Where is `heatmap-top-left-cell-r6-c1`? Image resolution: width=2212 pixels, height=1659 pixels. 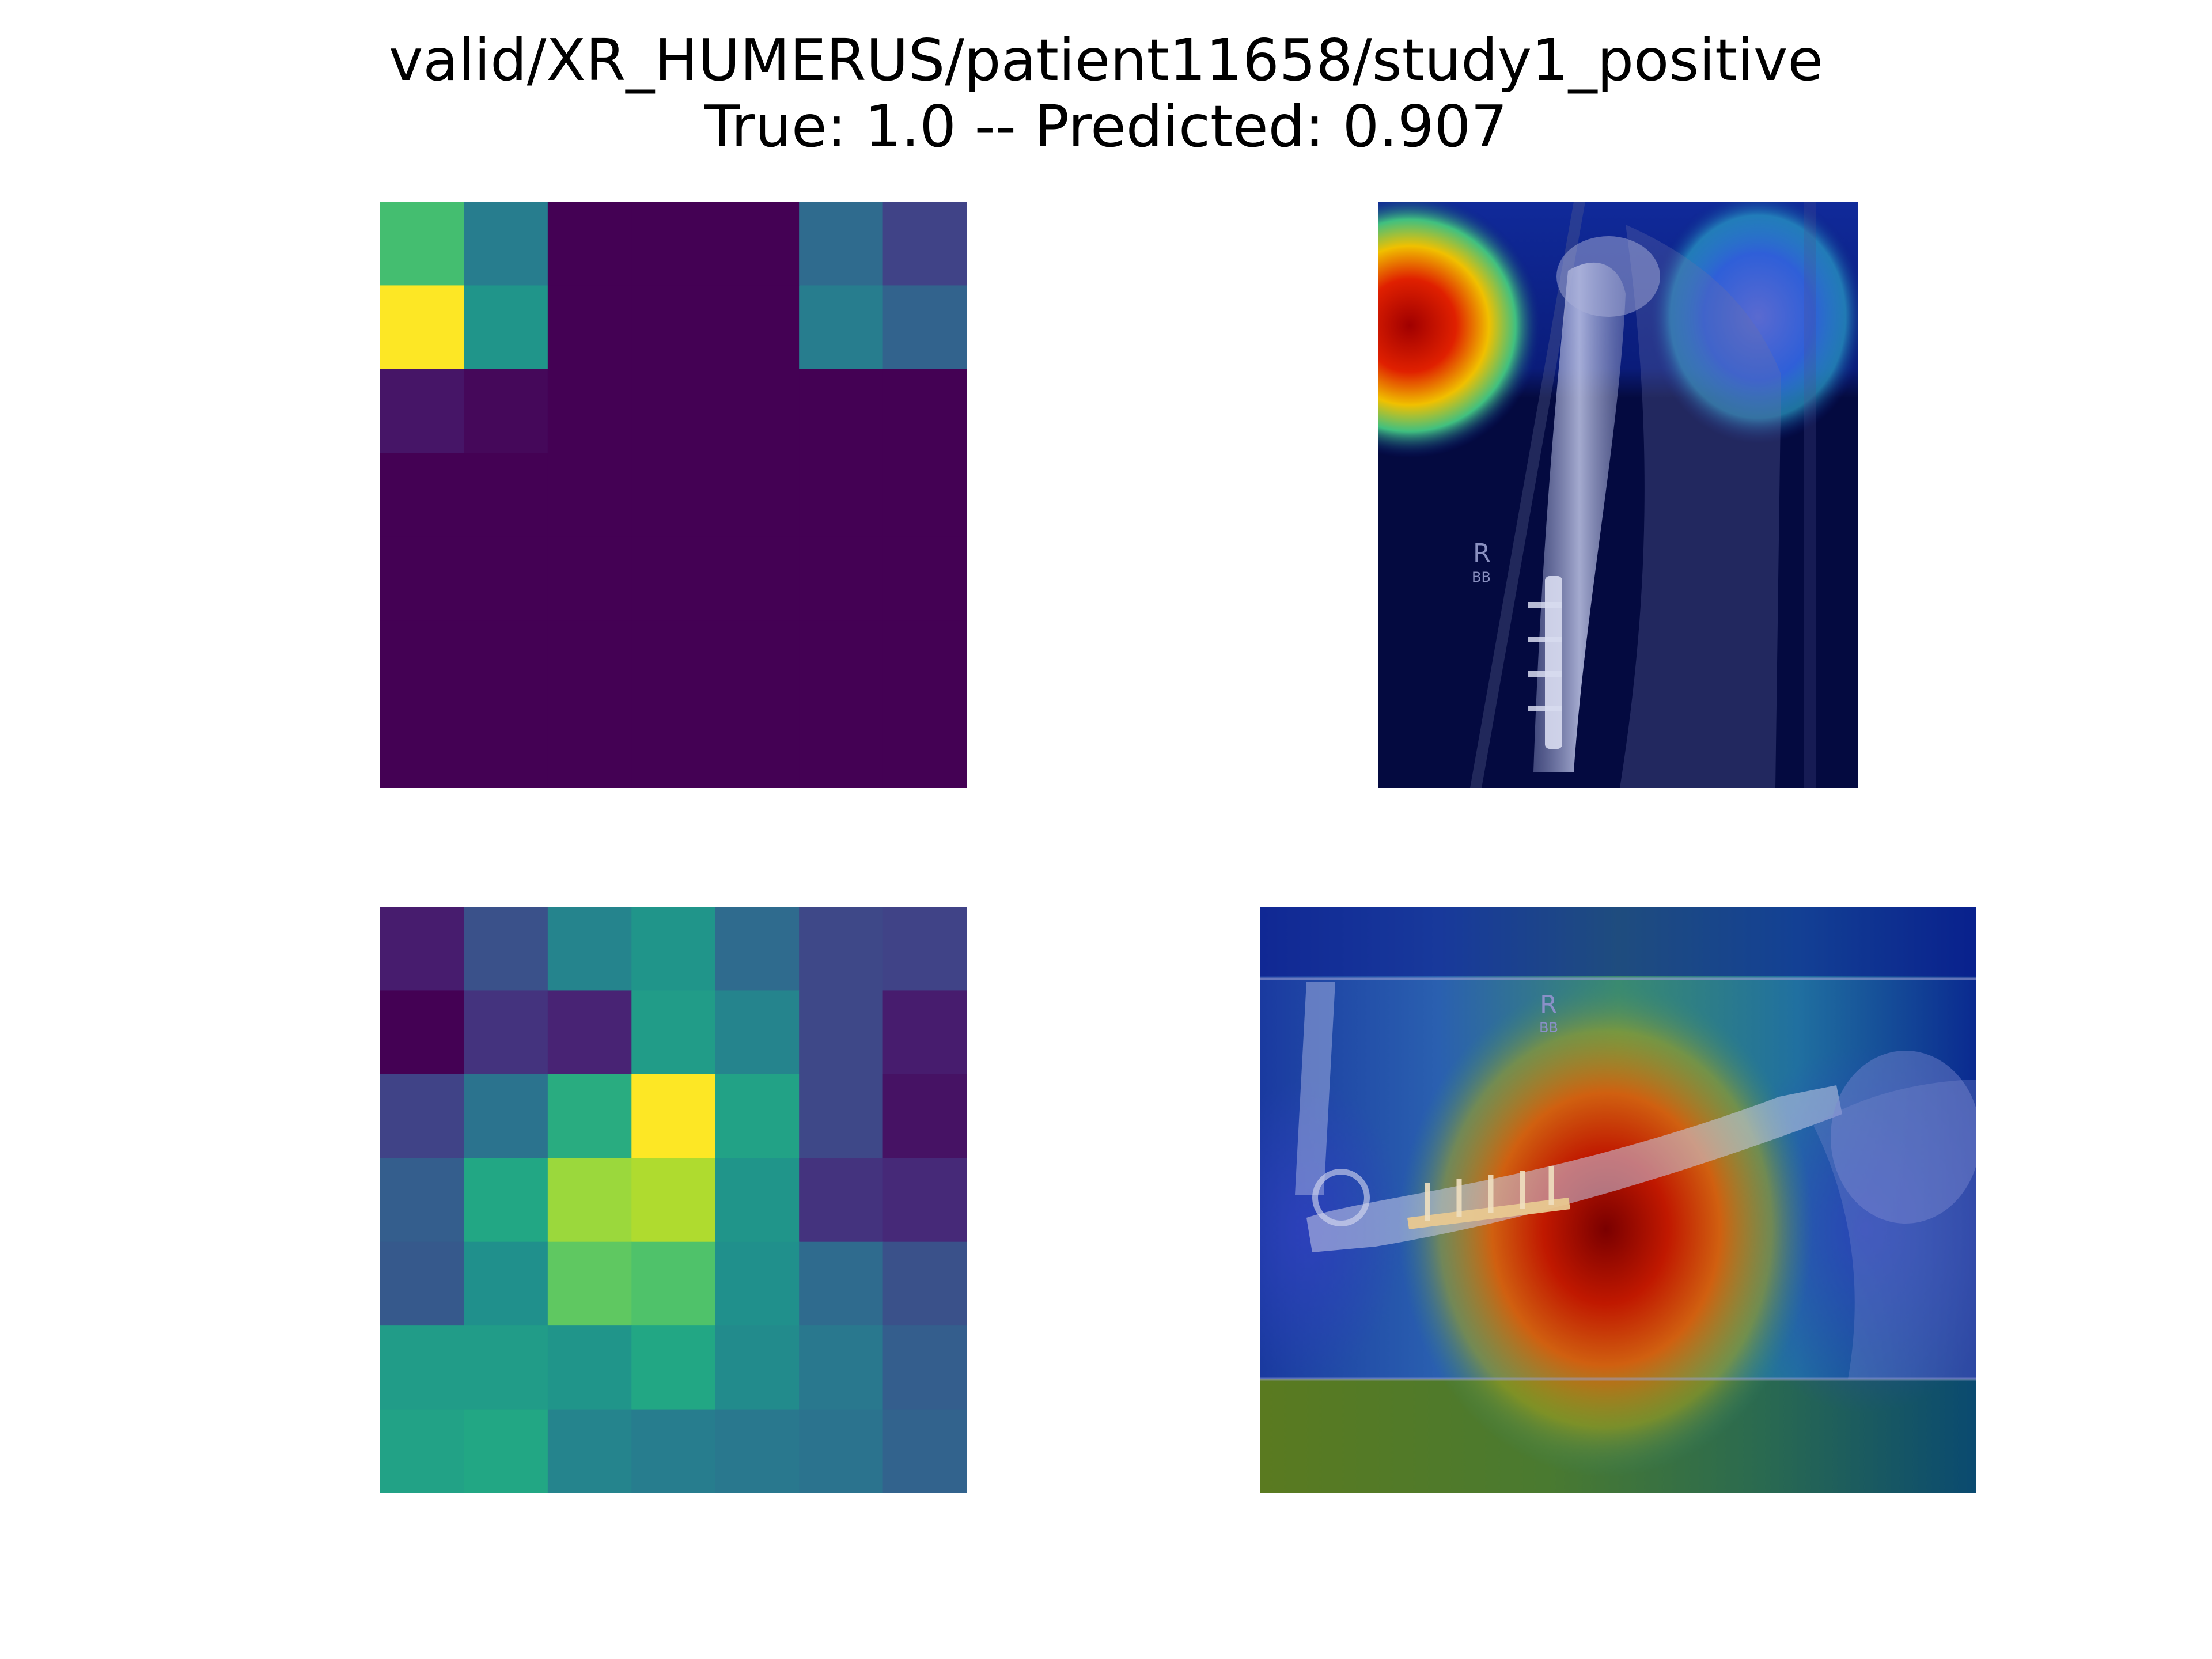 heatmap-top-left-cell-r6-c1 is located at coordinates (506, 746).